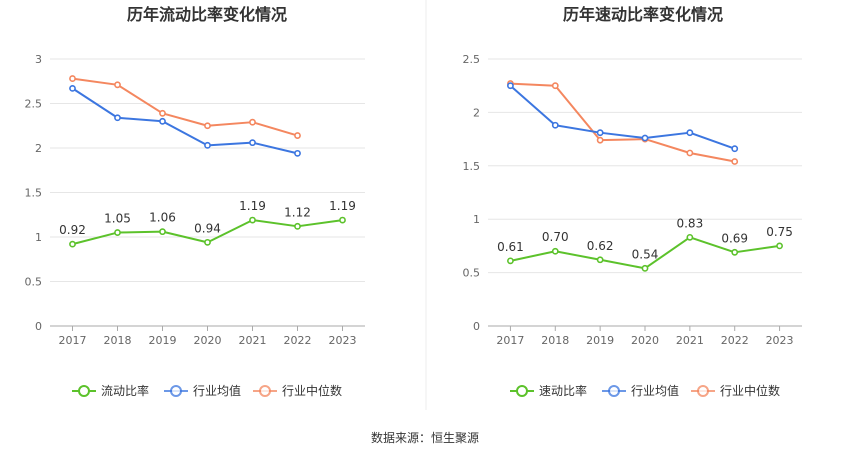 Image resolution: width=850 pixels, height=459 pixels. What do you see at coordinates (125, 390) in the screenshot?
I see `legend-company-label: 流动比率` at bounding box center [125, 390].